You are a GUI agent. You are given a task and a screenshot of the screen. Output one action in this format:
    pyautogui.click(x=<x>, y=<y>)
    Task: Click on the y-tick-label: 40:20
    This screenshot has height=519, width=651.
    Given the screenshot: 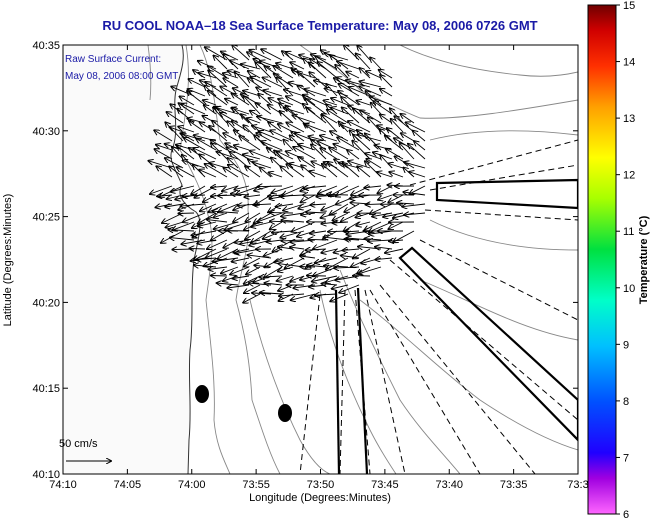 What is the action you would take?
    pyautogui.click(x=46, y=303)
    